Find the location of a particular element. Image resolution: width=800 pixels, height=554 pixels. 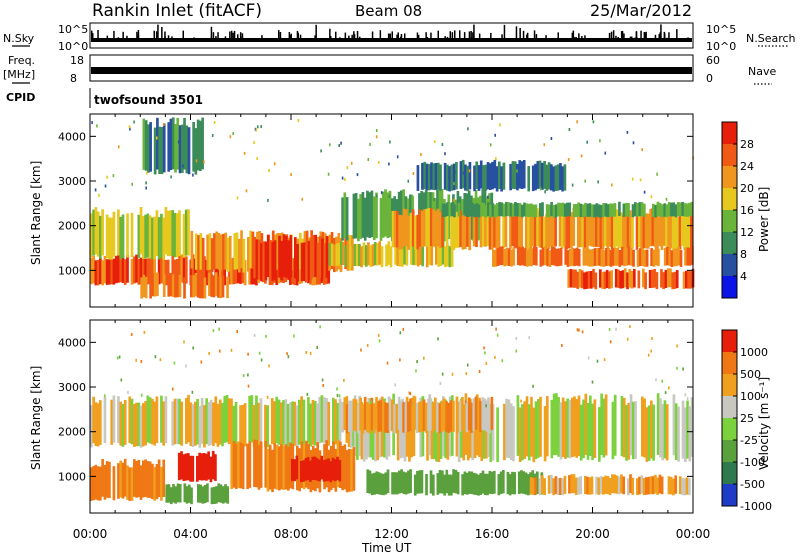

nave-tick-bottom: 0 is located at coordinates (709, 78).